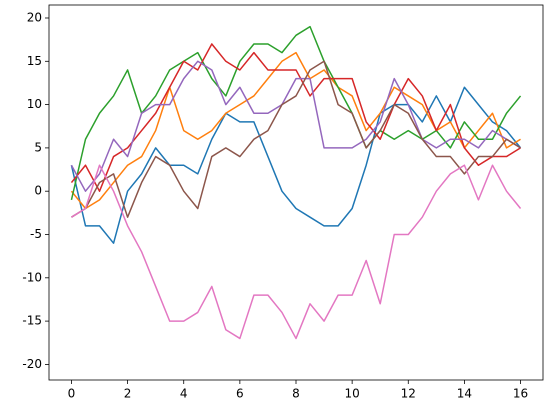  Describe the element at coordinates (32, 364) in the screenshot. I see `y-tick-label: -20` at that location.